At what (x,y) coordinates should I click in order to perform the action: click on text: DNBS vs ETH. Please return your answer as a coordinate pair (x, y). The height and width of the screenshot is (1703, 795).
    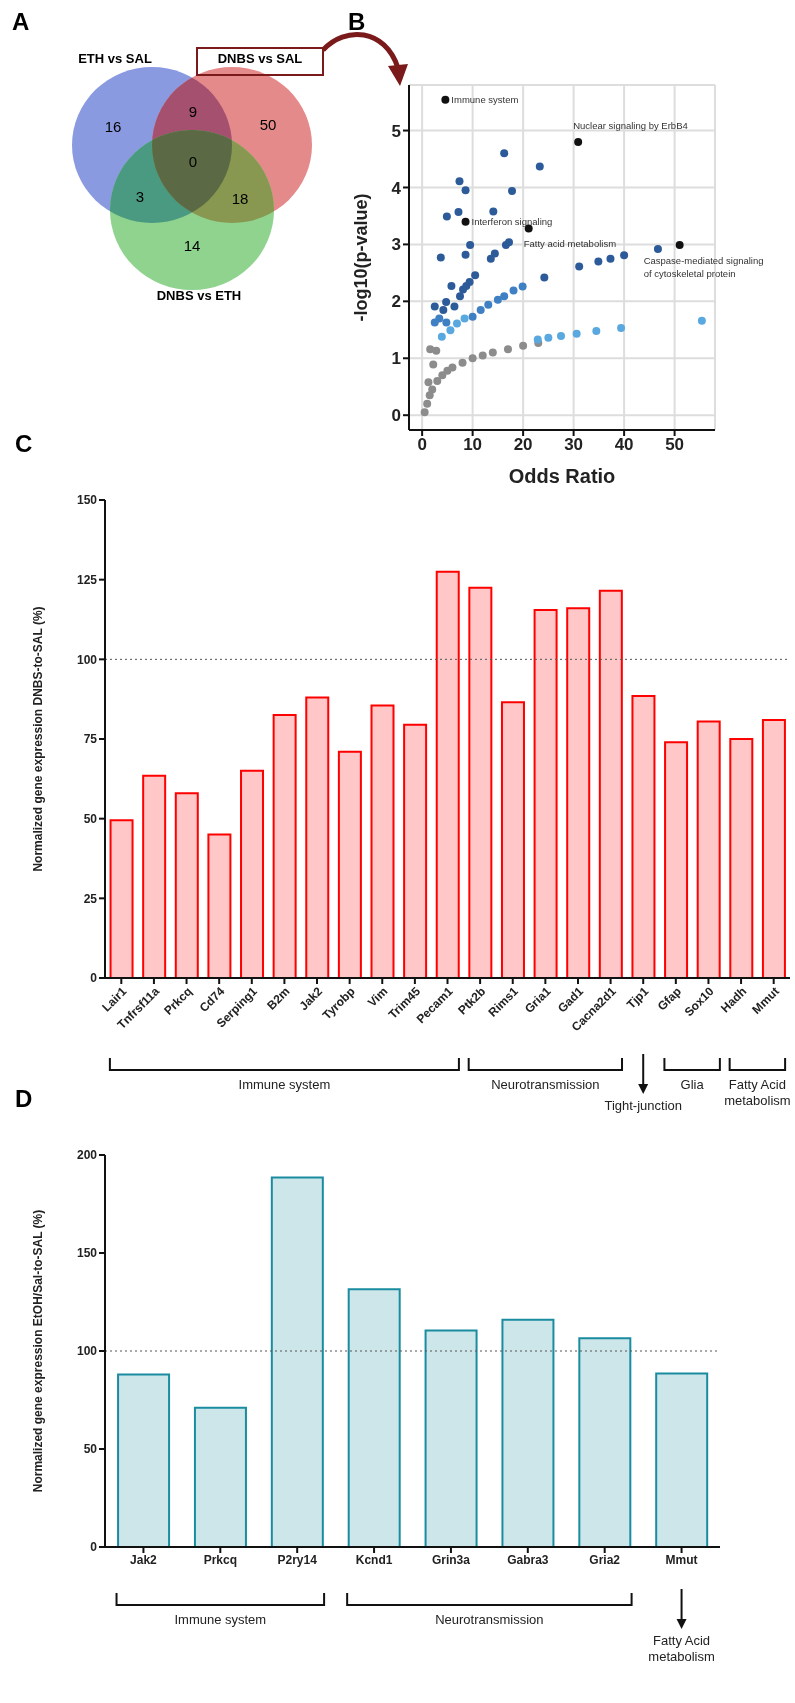
    Looking at the image, I should click on (199, 295).